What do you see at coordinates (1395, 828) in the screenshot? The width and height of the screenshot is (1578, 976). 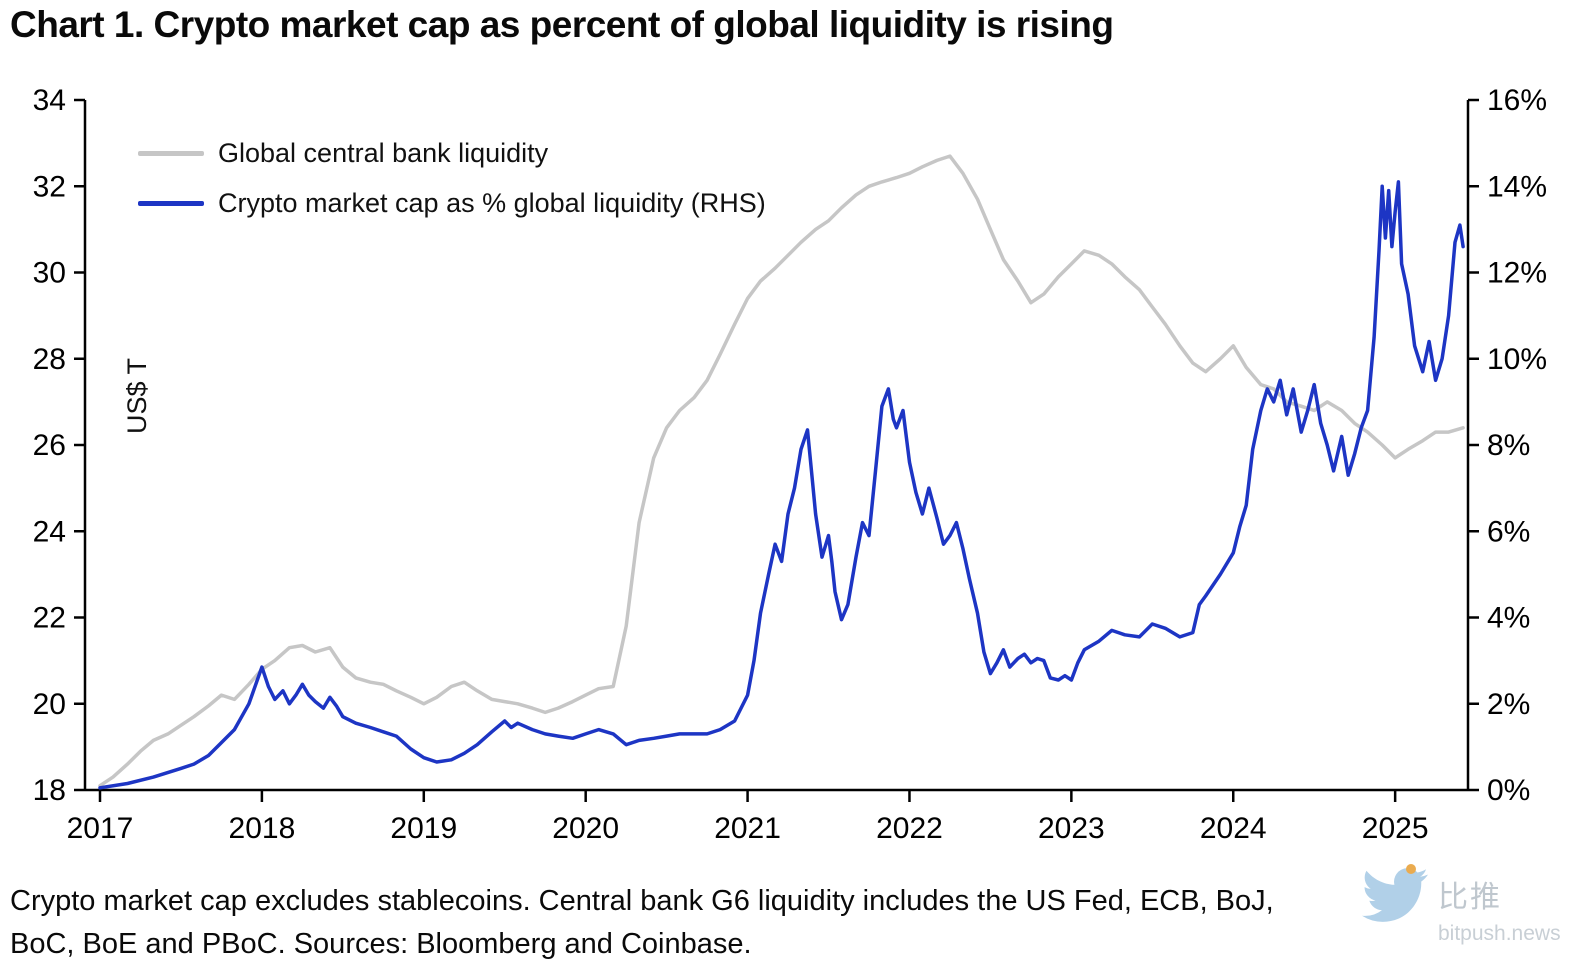 I see `svg-text: 2025` at bounding box center [1395, 828].